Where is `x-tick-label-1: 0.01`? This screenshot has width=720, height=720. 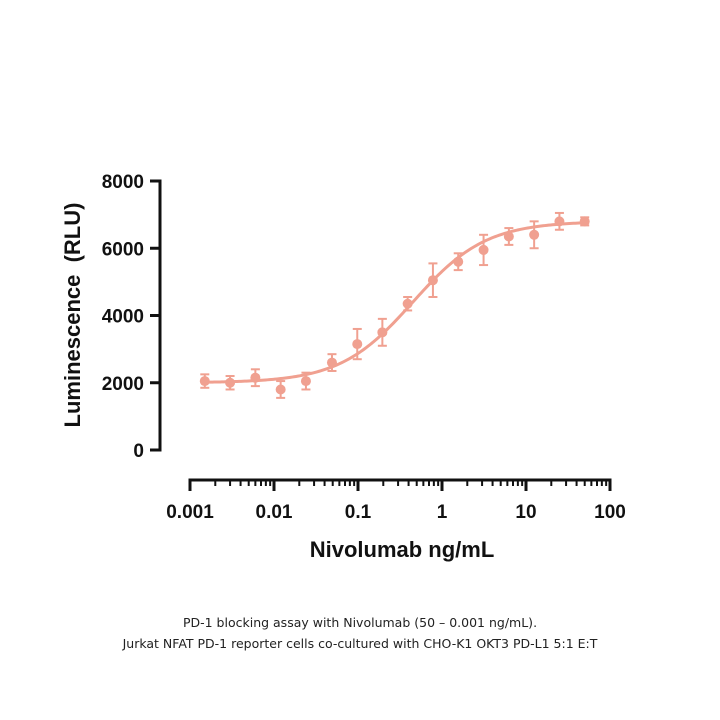 x-tick-label-1: 0.01 is located at coordinates (274, 512).